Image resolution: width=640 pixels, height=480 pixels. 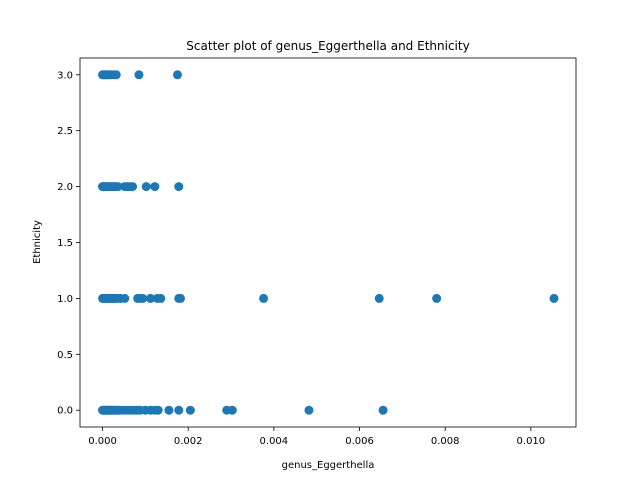 I want to click on x-tick-label: 0.008, so click(x=445, y=441).